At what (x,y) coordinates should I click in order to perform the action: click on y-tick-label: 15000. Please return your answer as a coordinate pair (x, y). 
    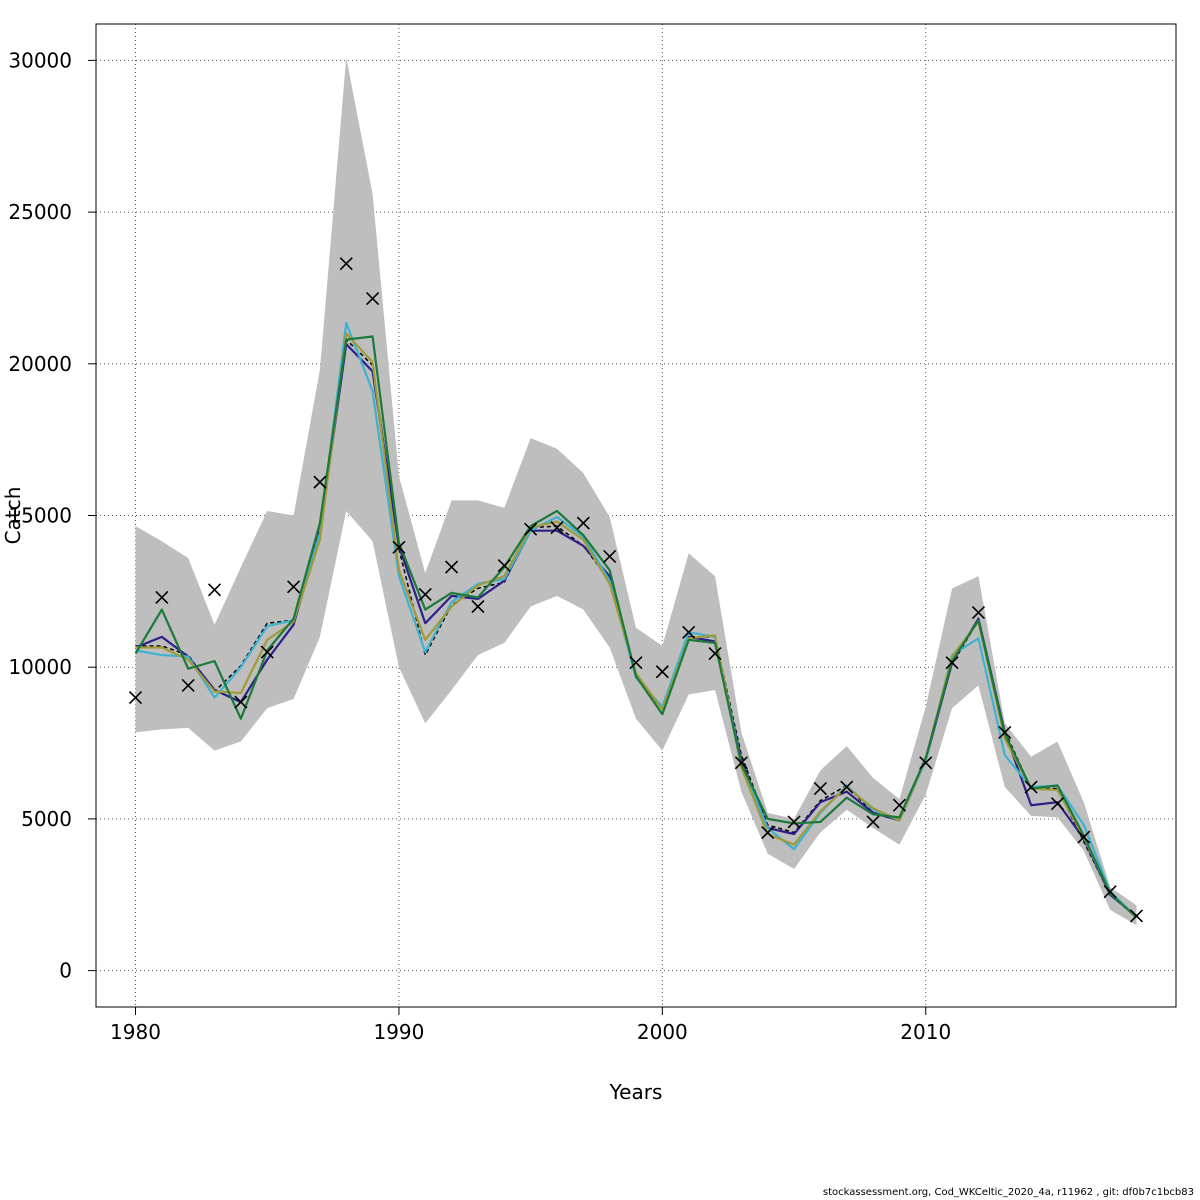
    Looking at the image, I should click on (40, 516).